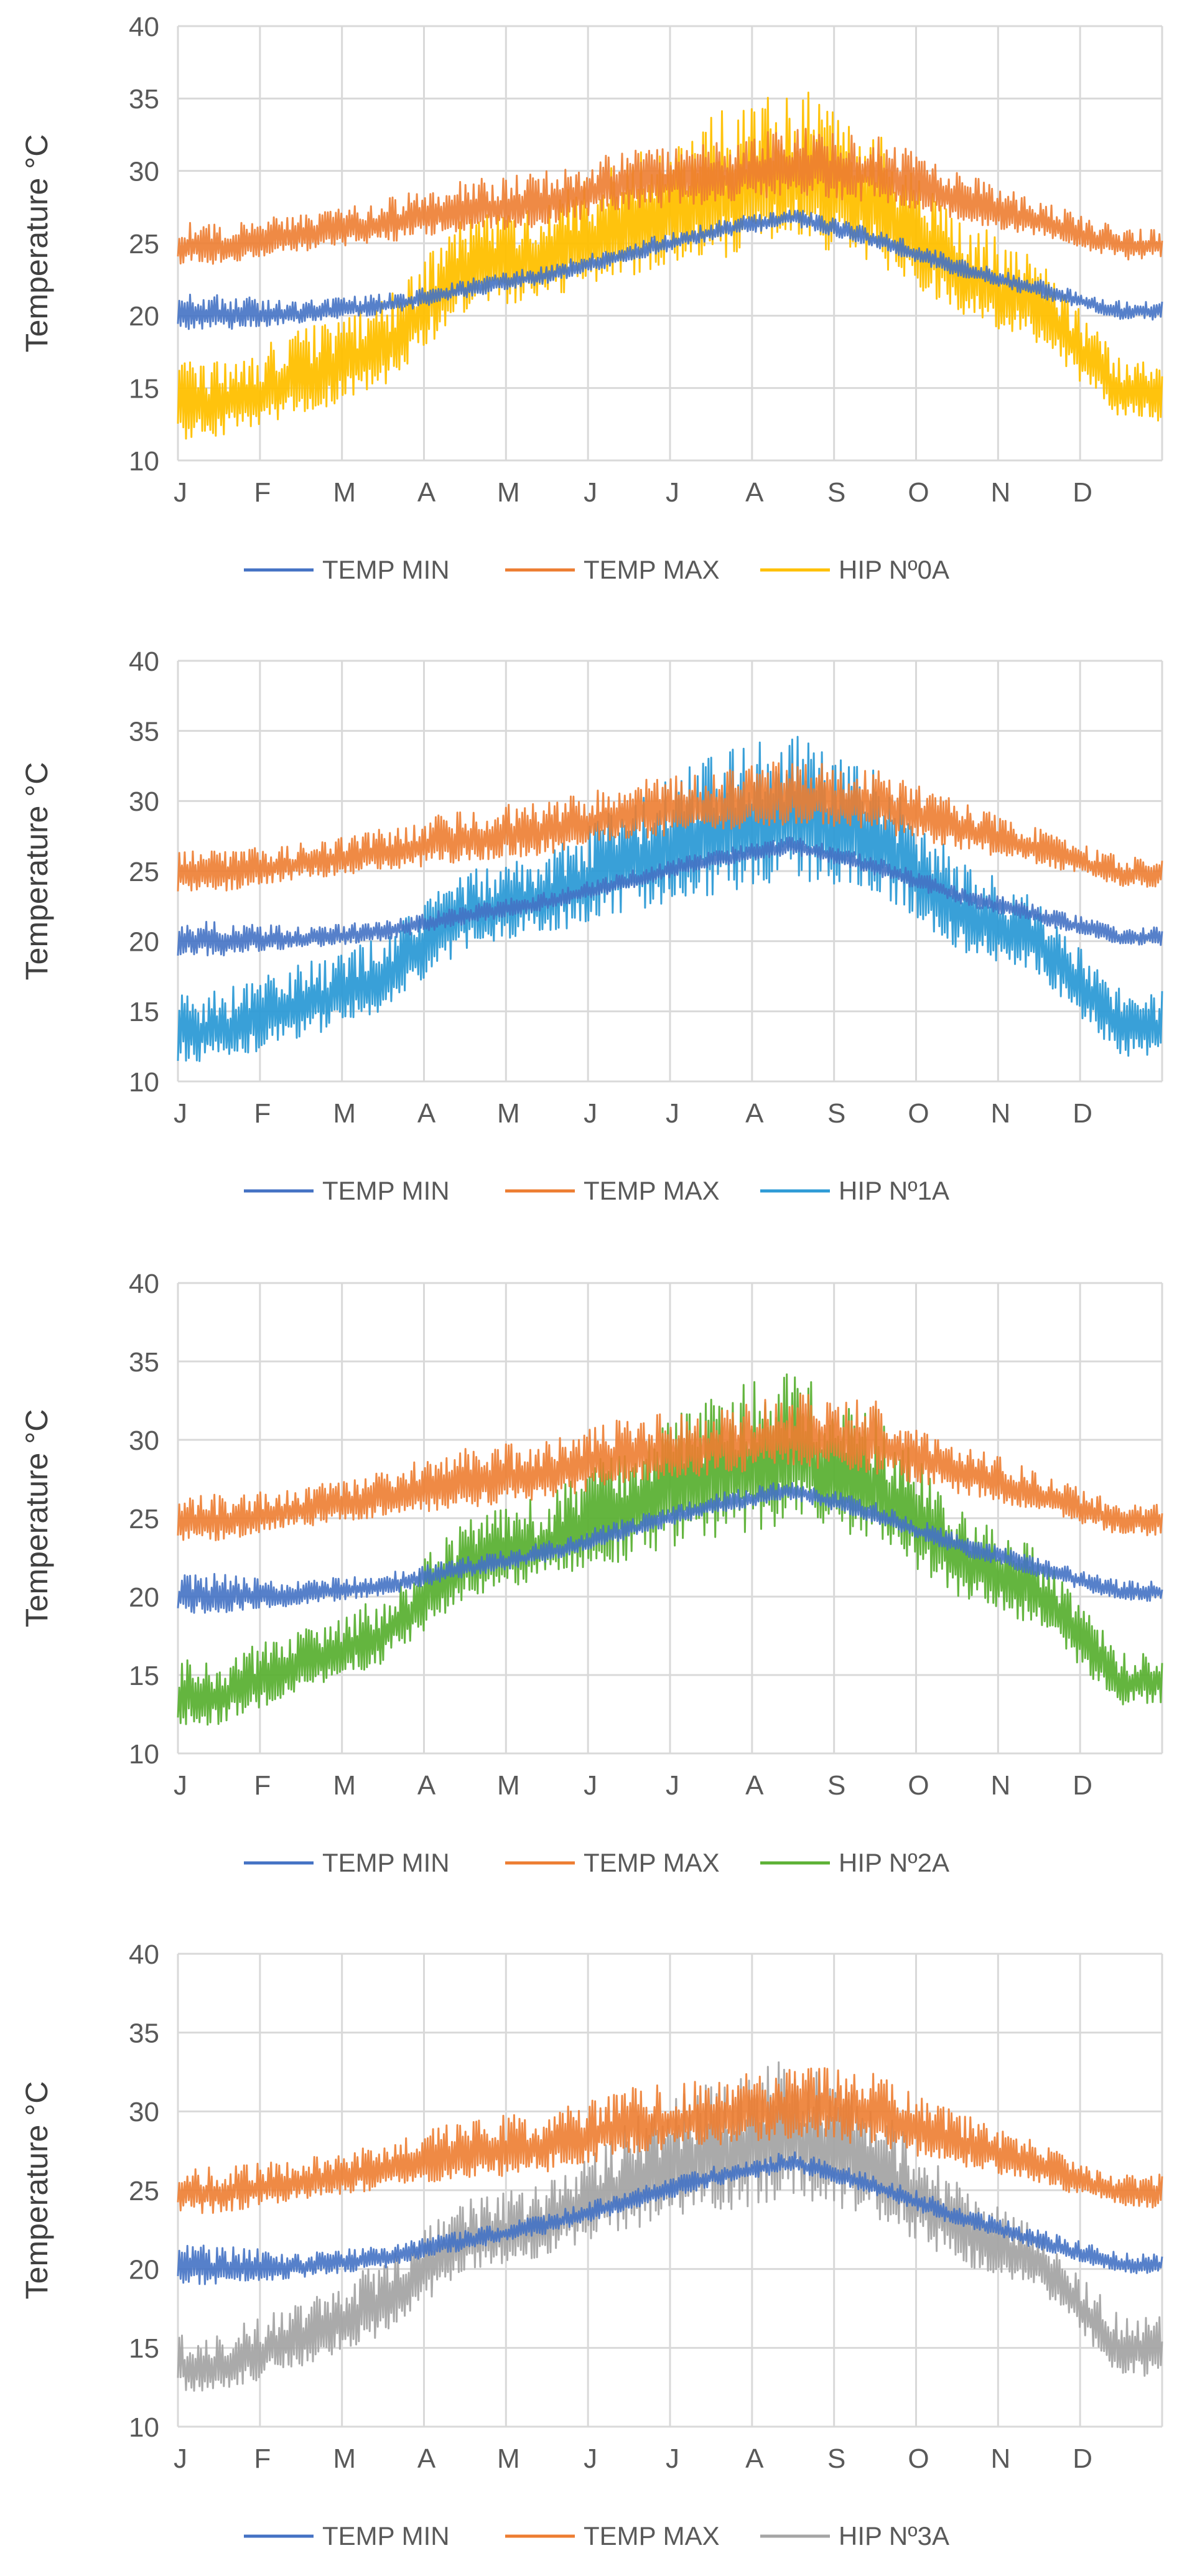  I want to click on legend-label: HIP Nº3A, so click(894, 2535).